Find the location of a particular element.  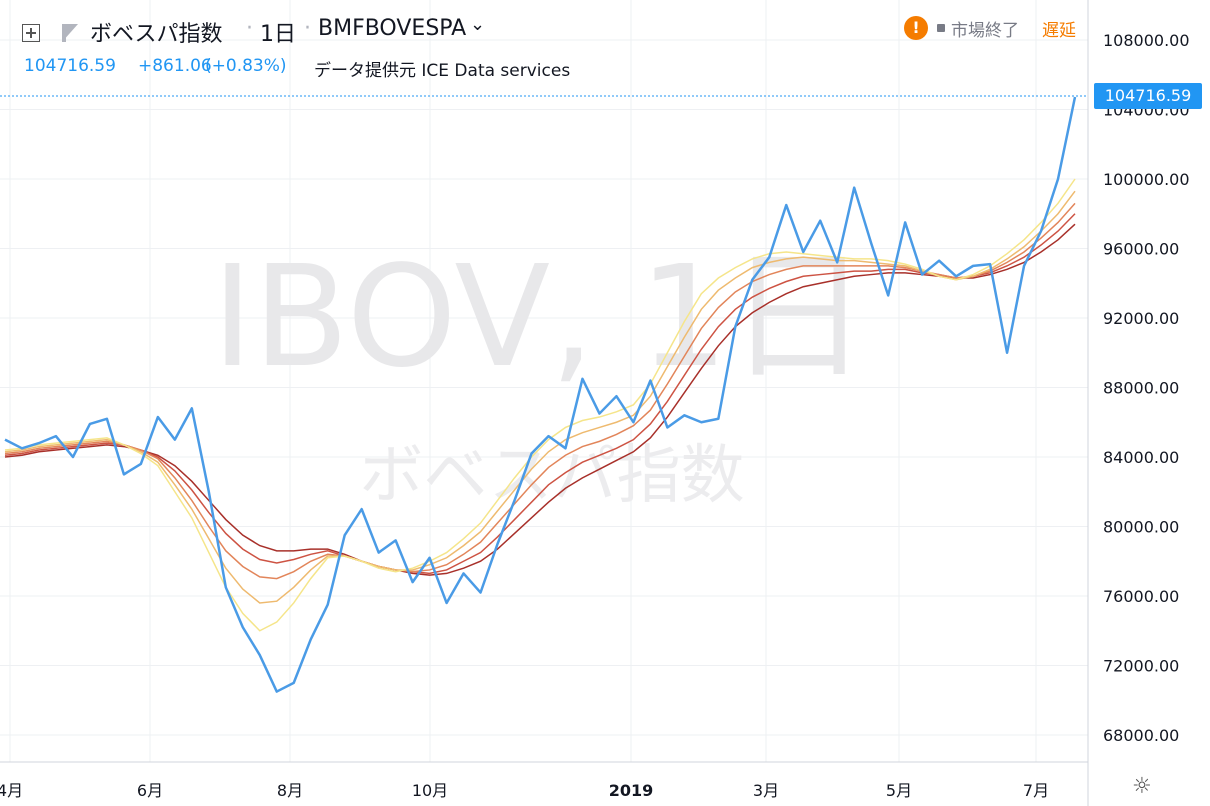

market-status-dot is located at coordinates (941, 28).